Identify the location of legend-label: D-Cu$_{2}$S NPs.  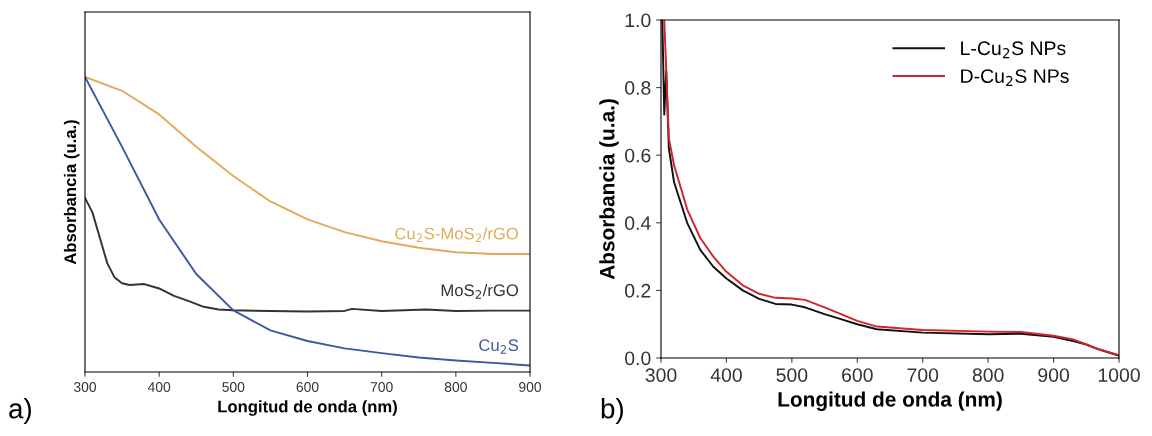
(1015, 77).